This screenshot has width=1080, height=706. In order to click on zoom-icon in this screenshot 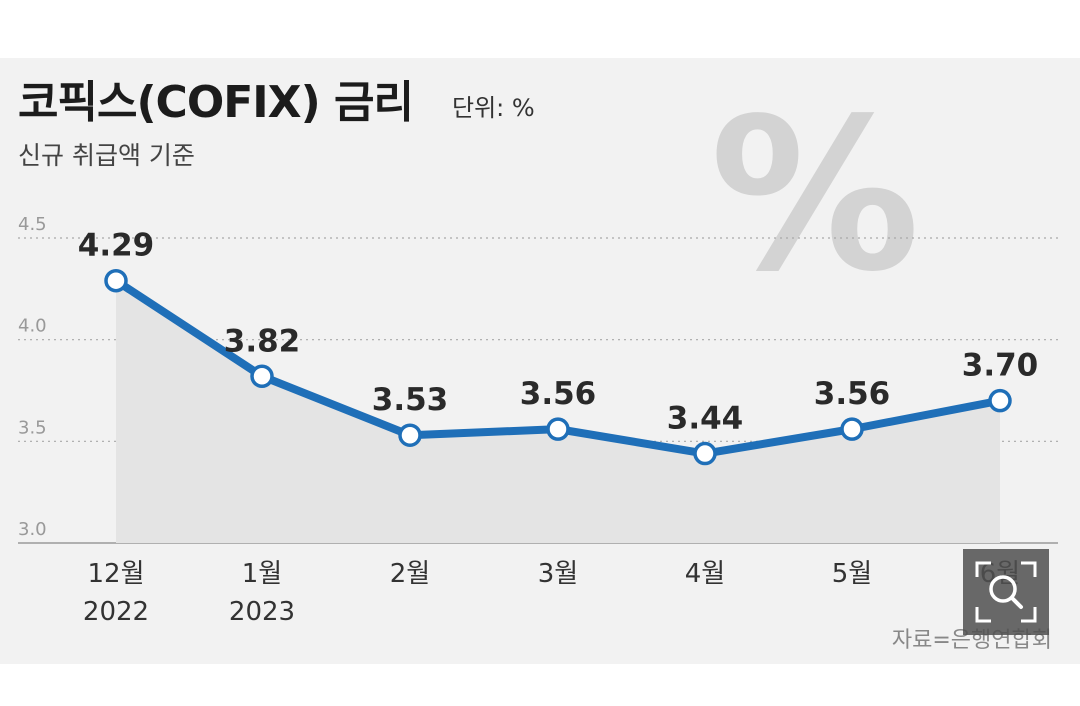, I will do `click(1006, 592)`.